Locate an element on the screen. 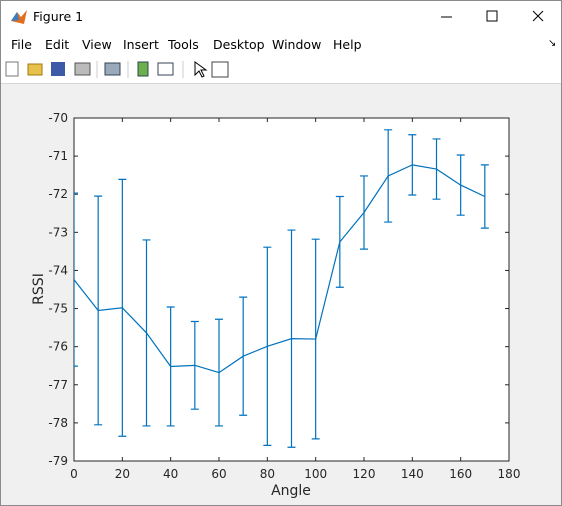 This screenshot has height=506, width=562. menu-item: File is located at coordinates (21, 44).